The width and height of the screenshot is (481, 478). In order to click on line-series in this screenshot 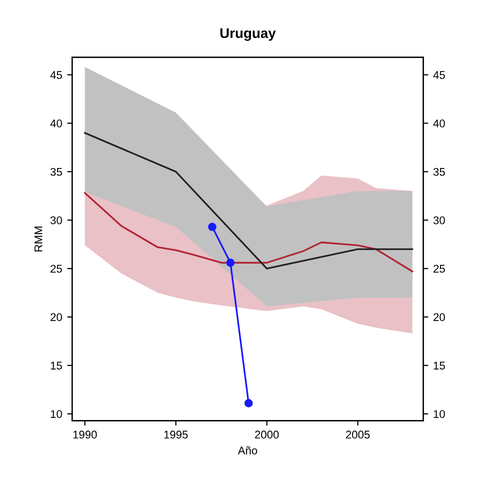, I will do `click(249, 232)`.